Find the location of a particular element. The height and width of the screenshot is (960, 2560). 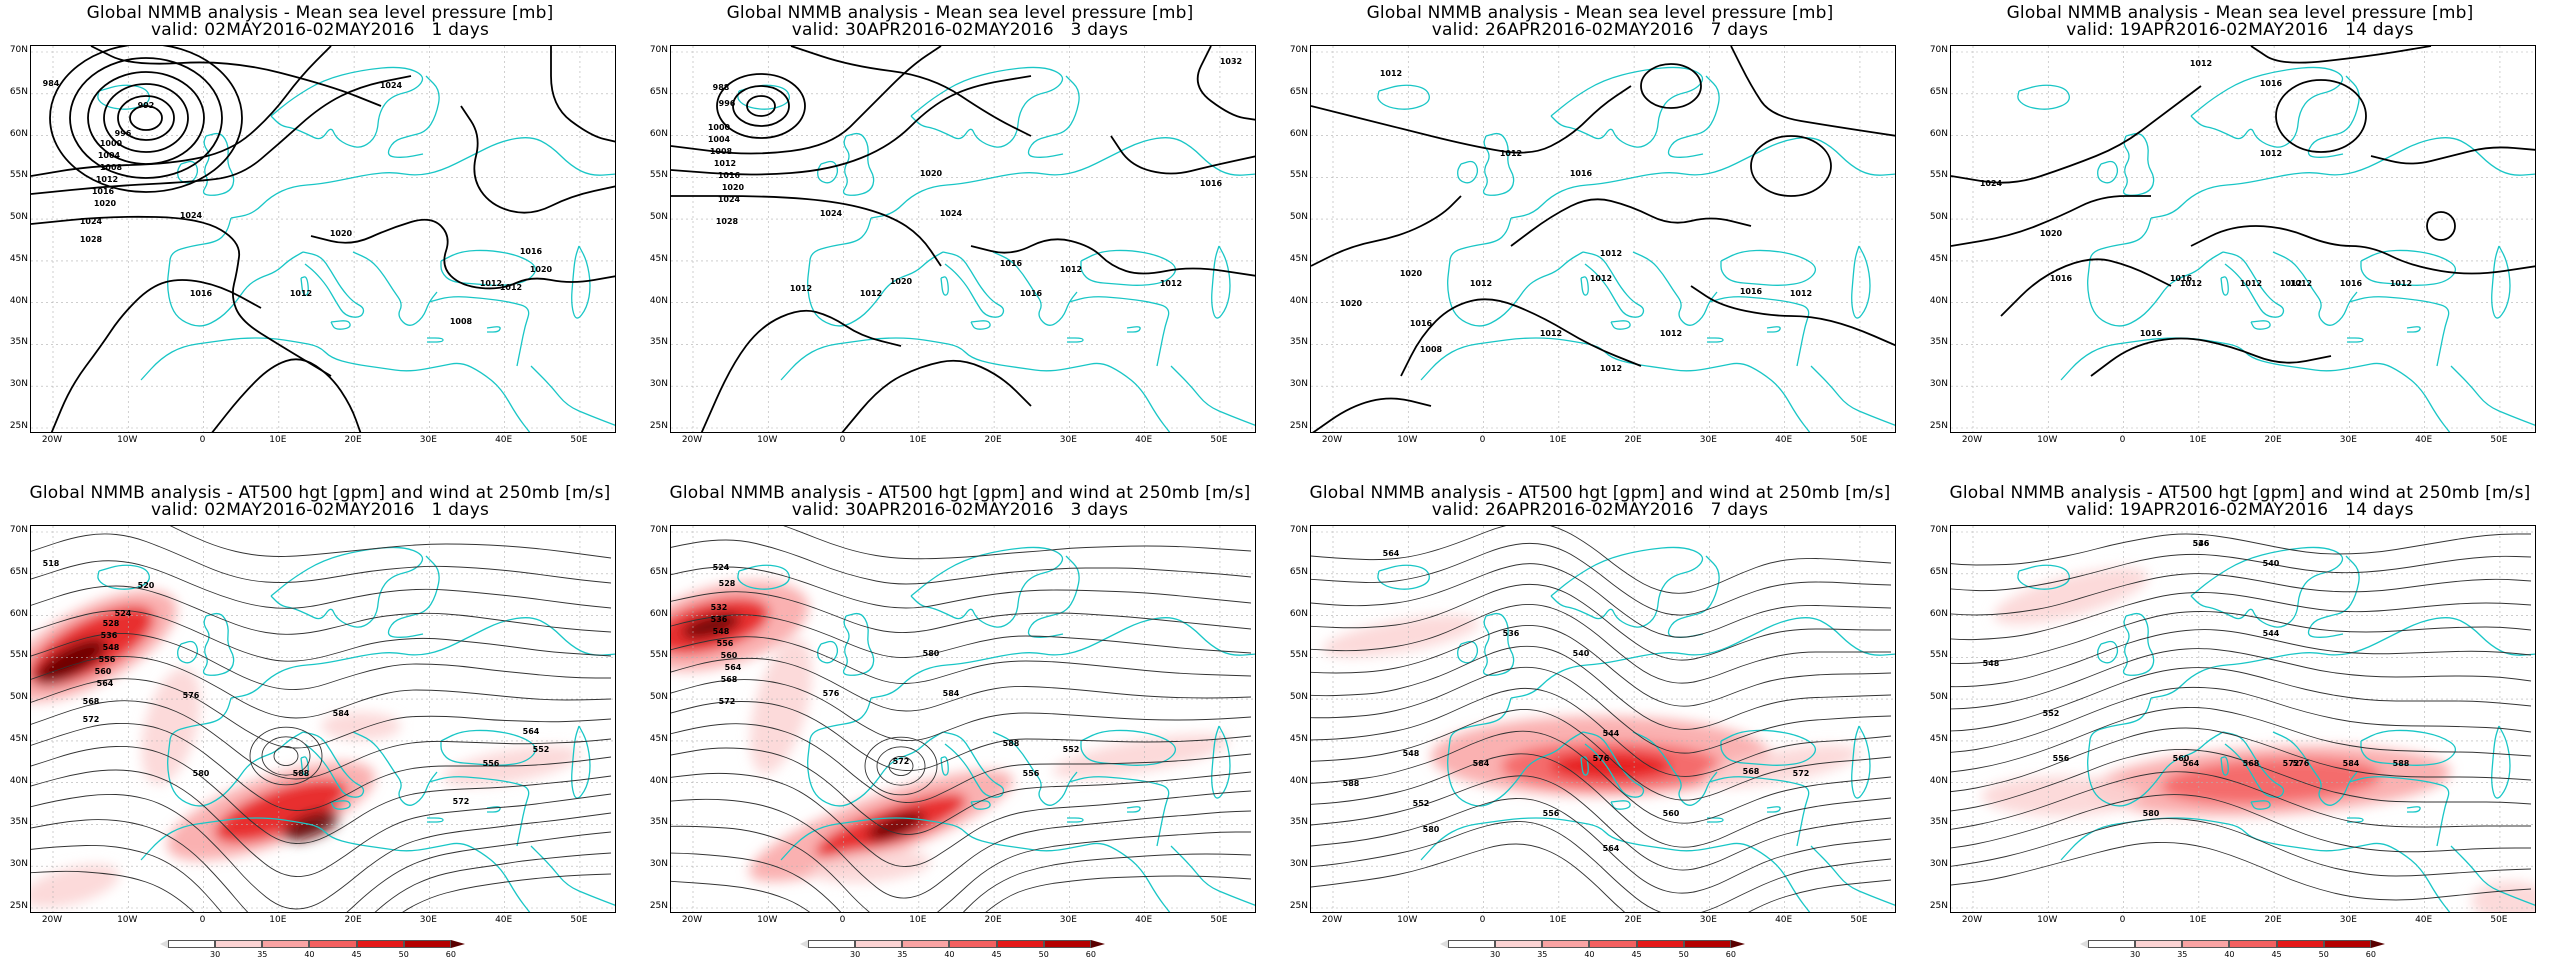

colorbar-tick-label: 50 is located at coordinates (1043, 954).